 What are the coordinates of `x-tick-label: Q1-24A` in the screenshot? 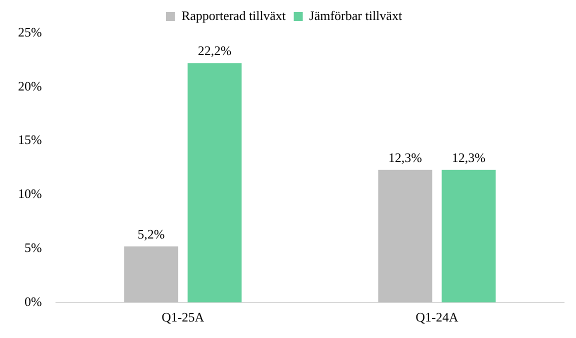 It's located at (437, 317).